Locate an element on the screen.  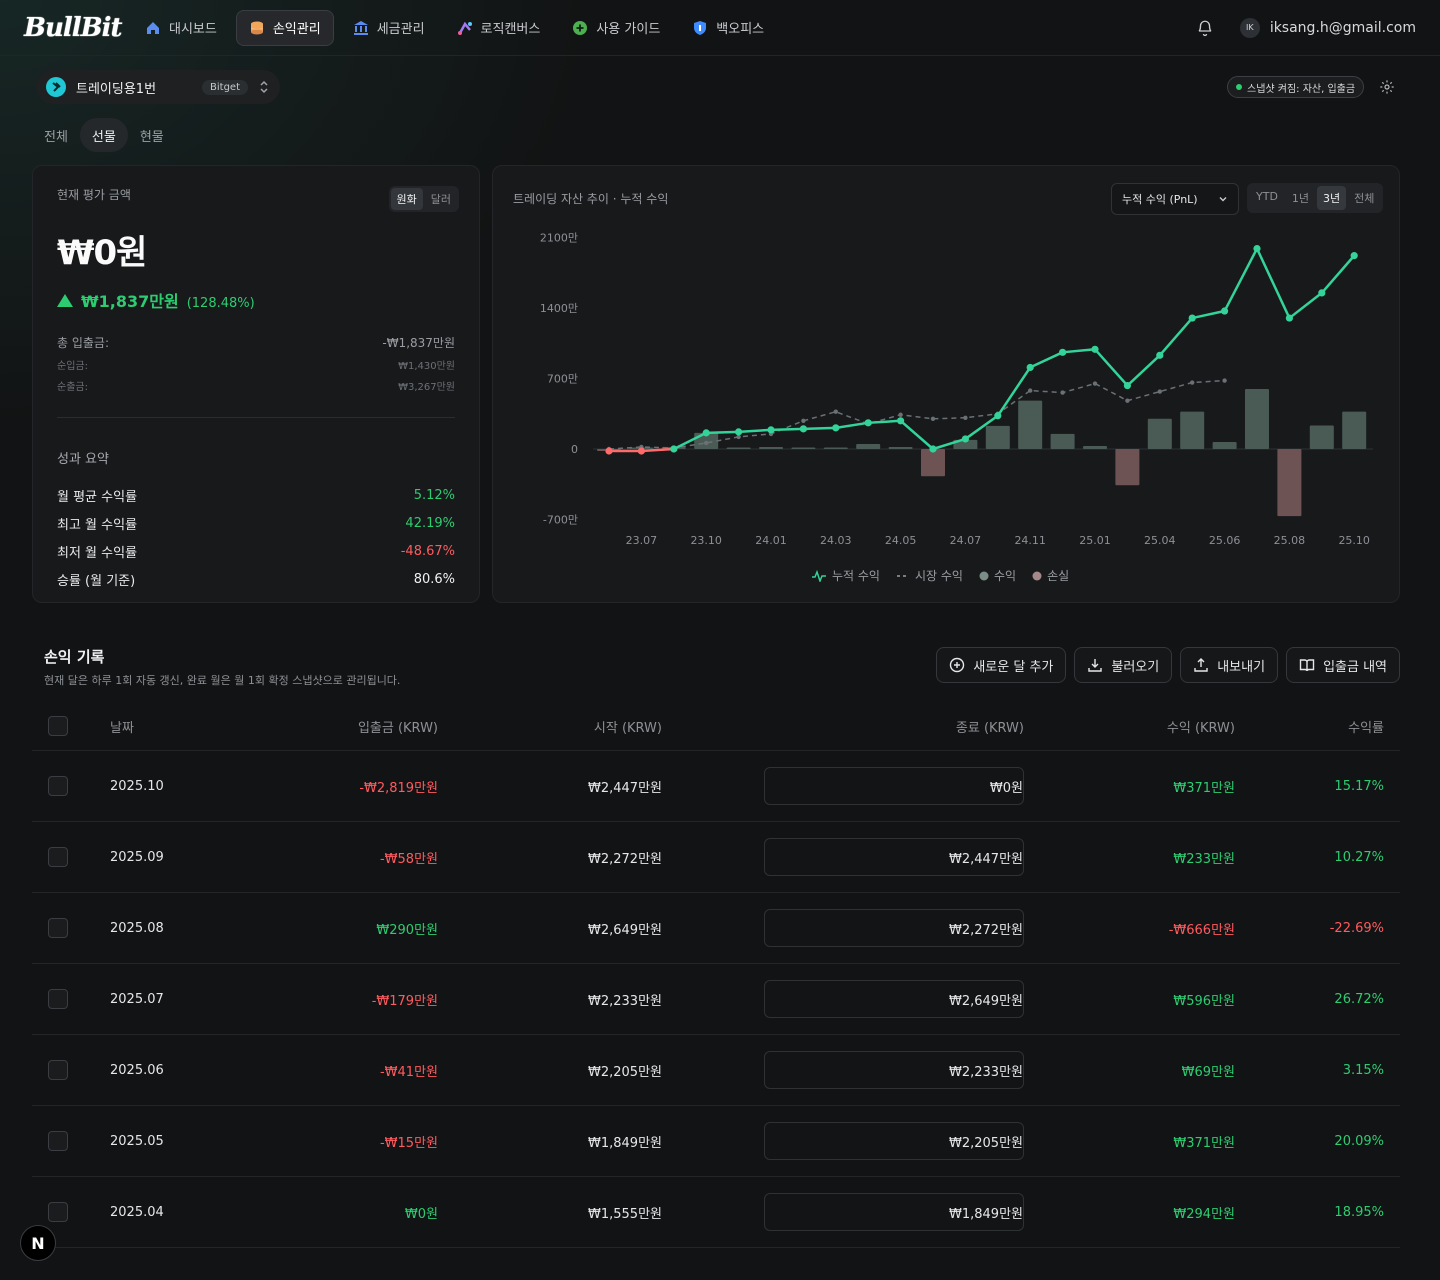
button-label: 내보내기 is located at coordinates (1241, 667).